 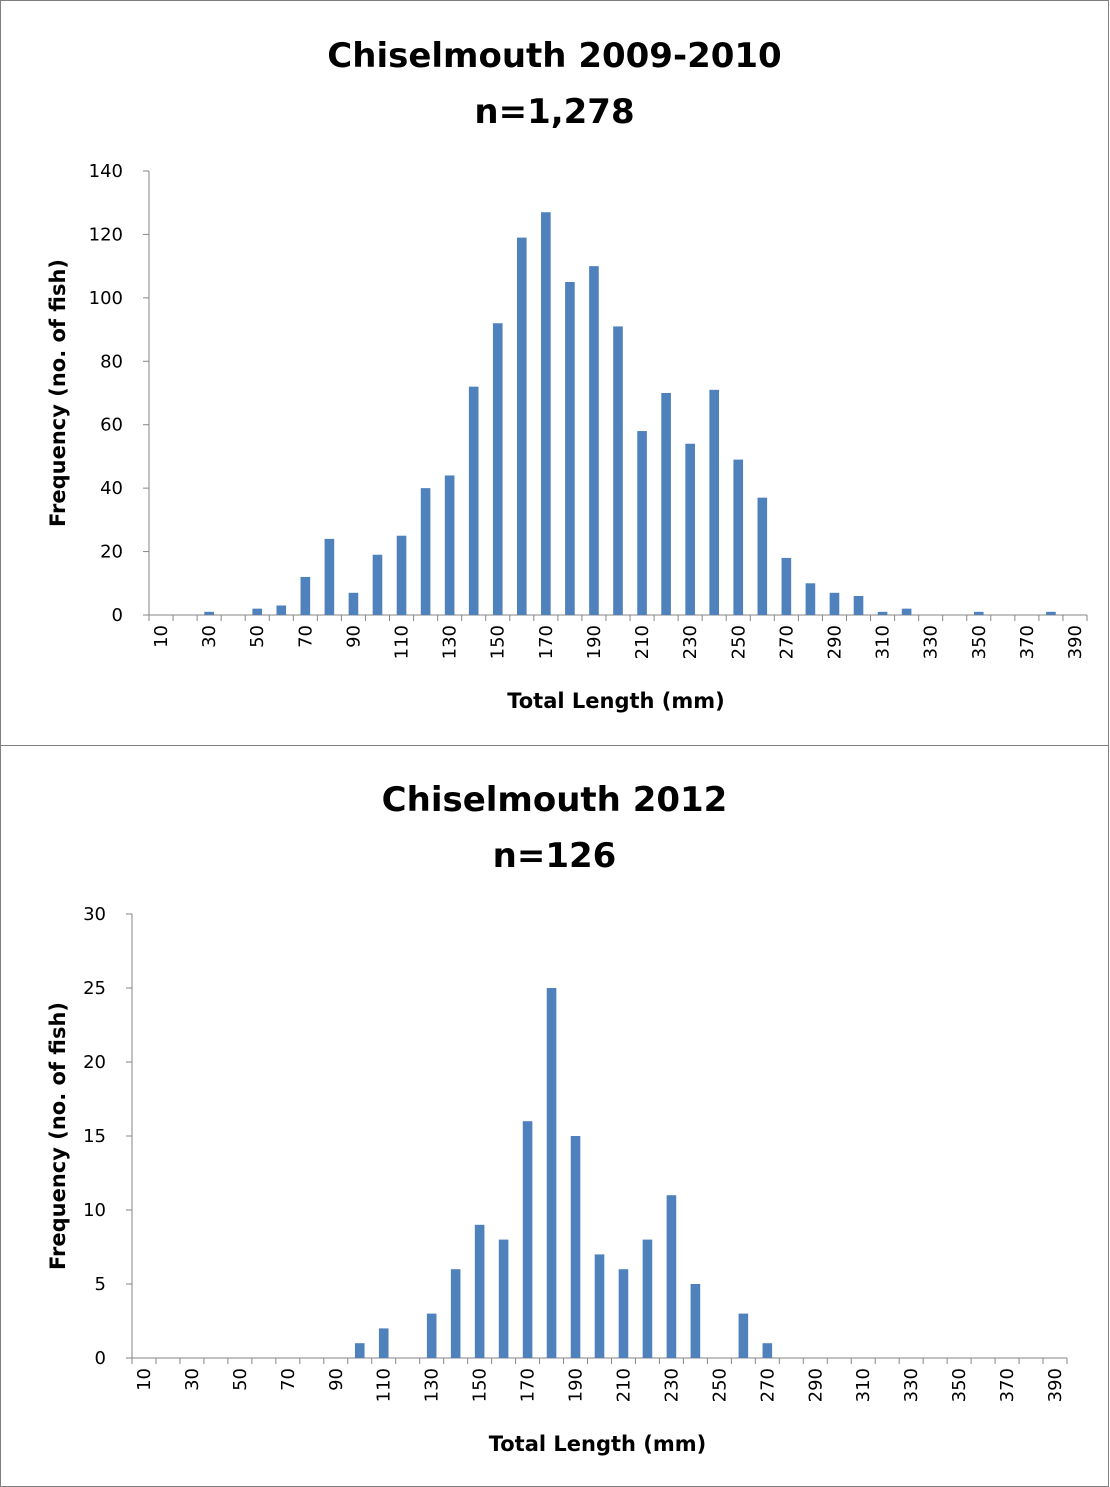 I want to click on chart-subtitle: n=126, so click(x=554, y=856).